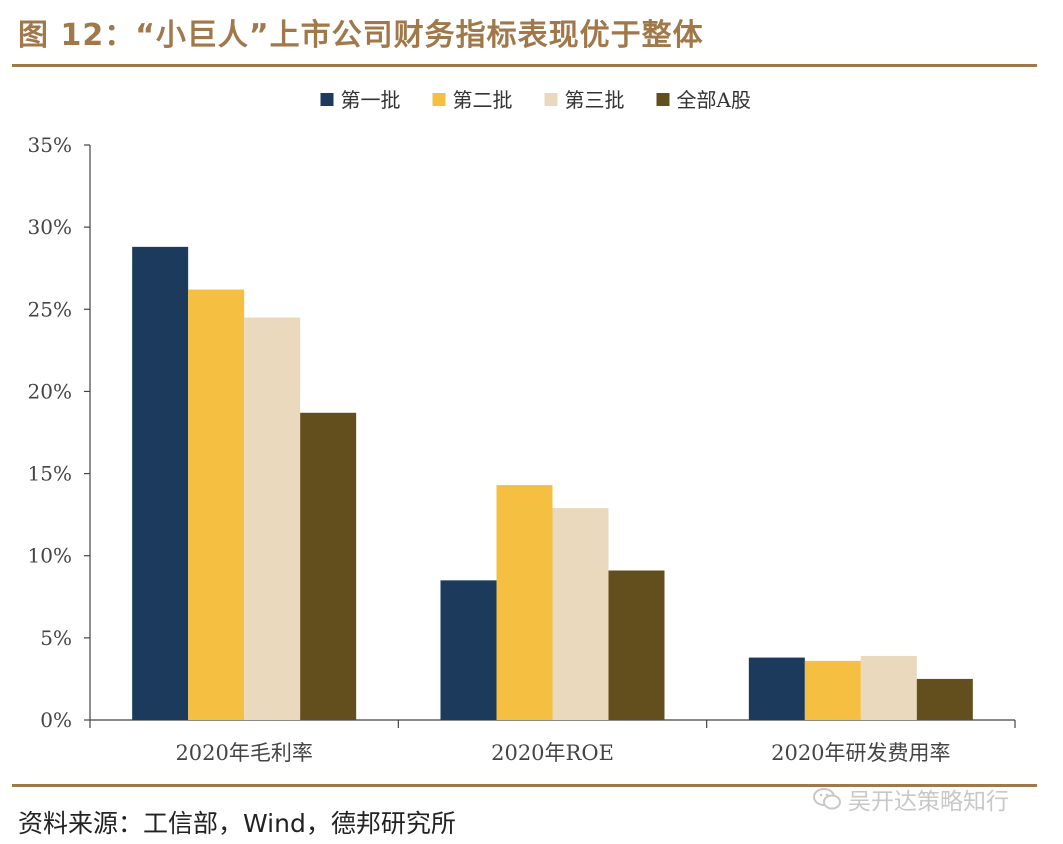  What do you see at coordinates (50, 556) in the screenshot?
I see `y-tick-label: 10%` at bounding box center [50, 556].